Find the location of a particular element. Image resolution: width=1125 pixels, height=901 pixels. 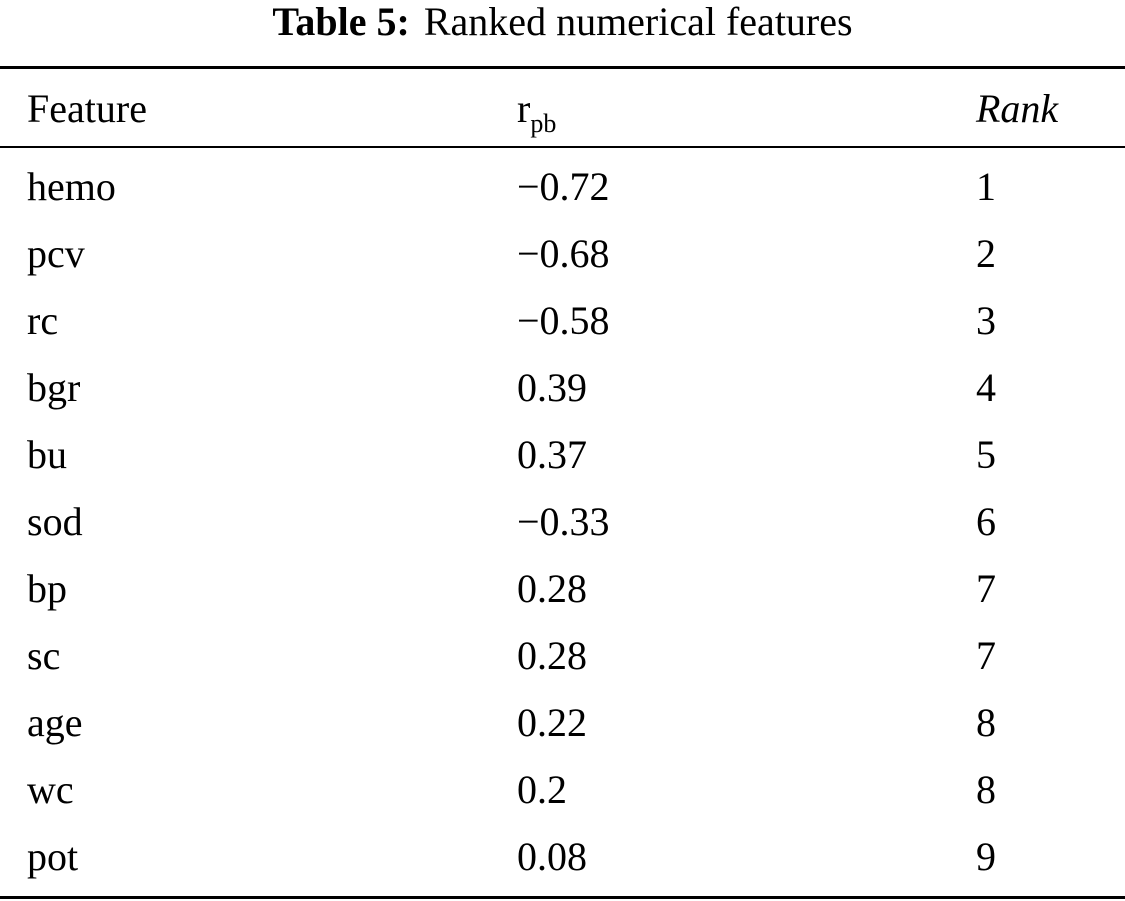

rank-cell: 3 is located at coordinates (986, 320).